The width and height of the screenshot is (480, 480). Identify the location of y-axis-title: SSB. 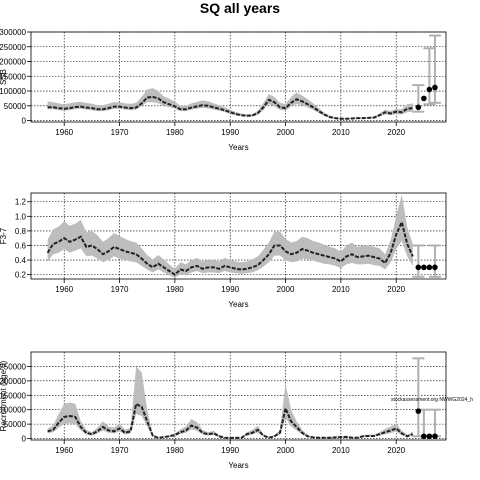
(4, 77).